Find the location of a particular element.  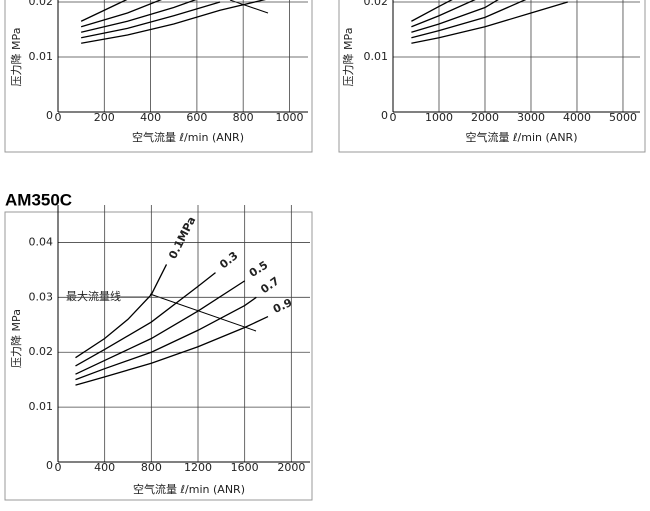

max-flow-line is located at coordinates (203, 312).